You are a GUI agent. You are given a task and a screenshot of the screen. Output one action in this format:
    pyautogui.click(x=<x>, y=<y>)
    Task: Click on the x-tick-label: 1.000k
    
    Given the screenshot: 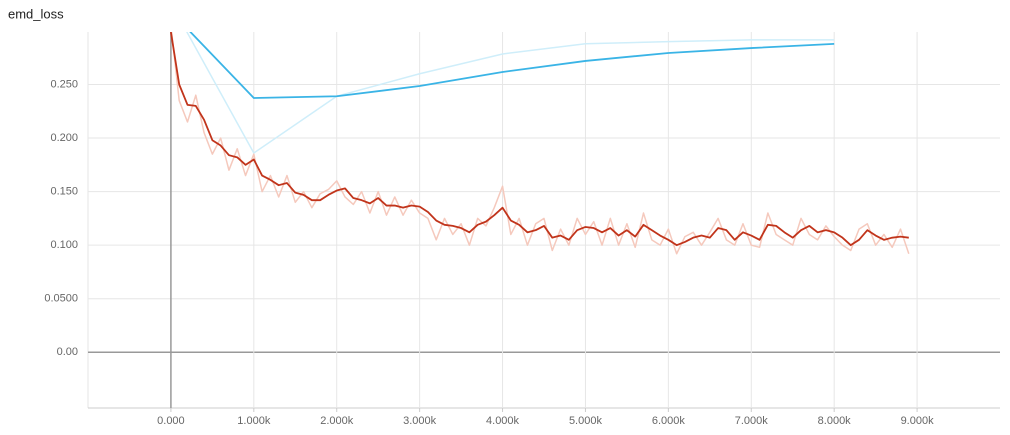 What is the action you would take?
    pyautogui.click(x=254, y=421)
    